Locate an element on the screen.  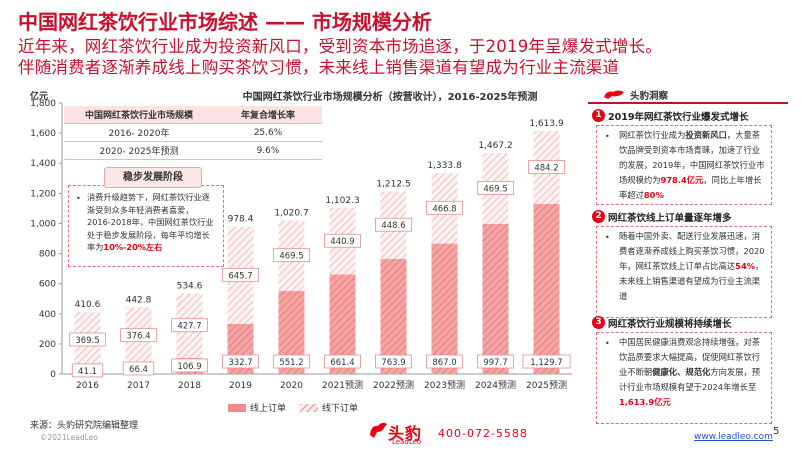
total-value-label: 1,333.8 is located at coordinates (444, 166).